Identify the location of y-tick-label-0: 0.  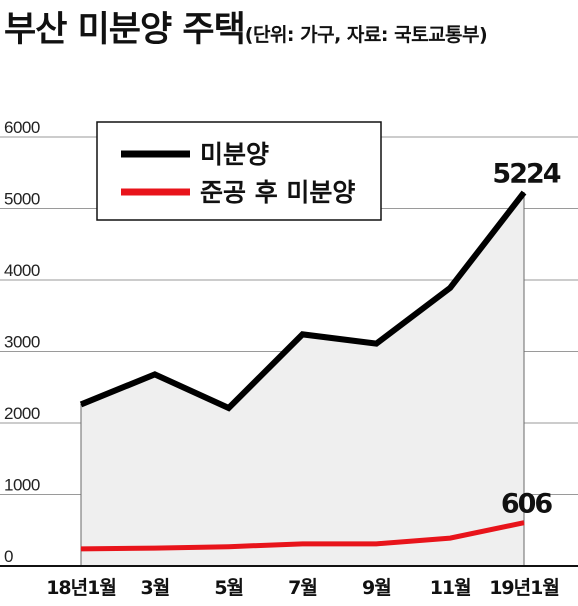
(8, 556).